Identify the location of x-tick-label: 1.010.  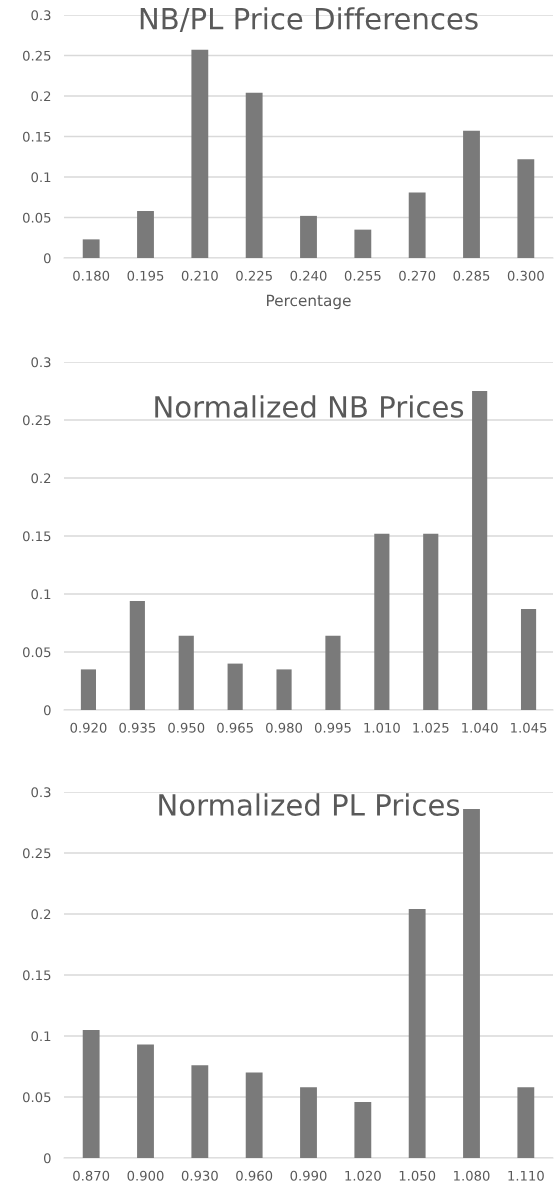
(382, 727).